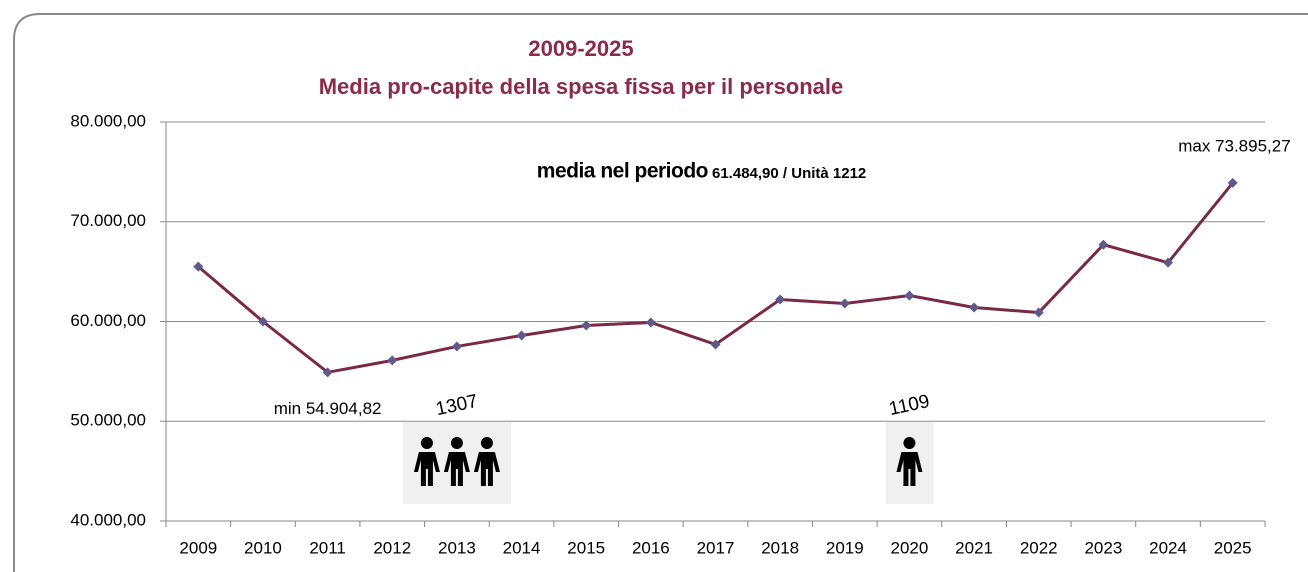  What do you see at coordinates (1039, 547) in the screenshot?
I see `x-tick-label: 2022` at bounding box center [1039, 547].